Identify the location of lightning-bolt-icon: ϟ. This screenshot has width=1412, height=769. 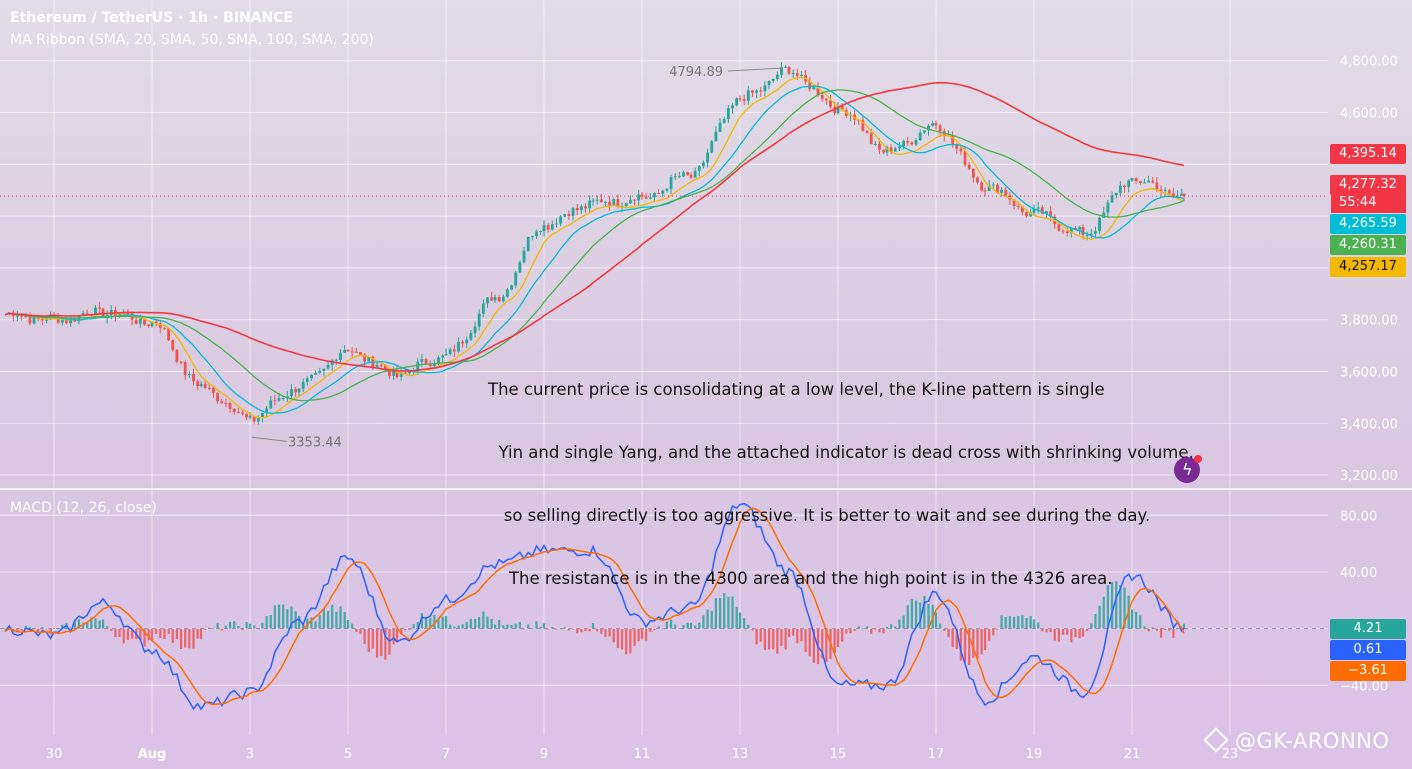
(1188, 469).